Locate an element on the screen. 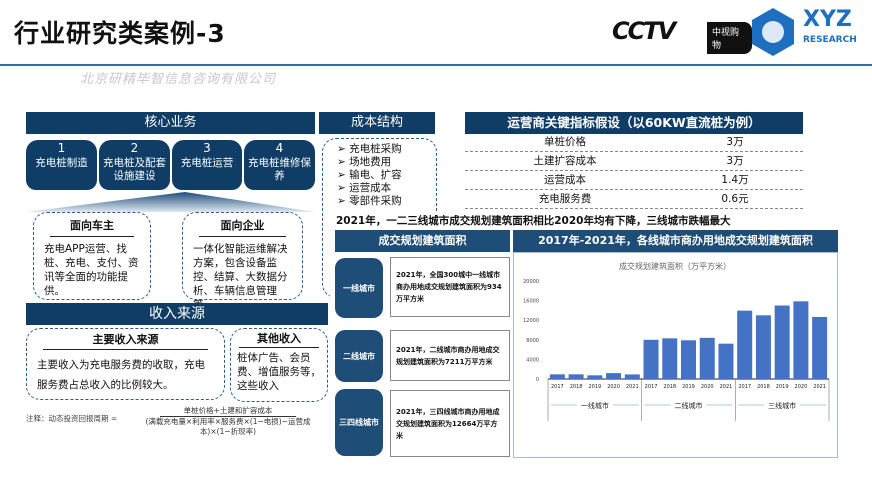 The image size is (872, 485). y-tick-label: 16000 is located at coordinates (531, 302).